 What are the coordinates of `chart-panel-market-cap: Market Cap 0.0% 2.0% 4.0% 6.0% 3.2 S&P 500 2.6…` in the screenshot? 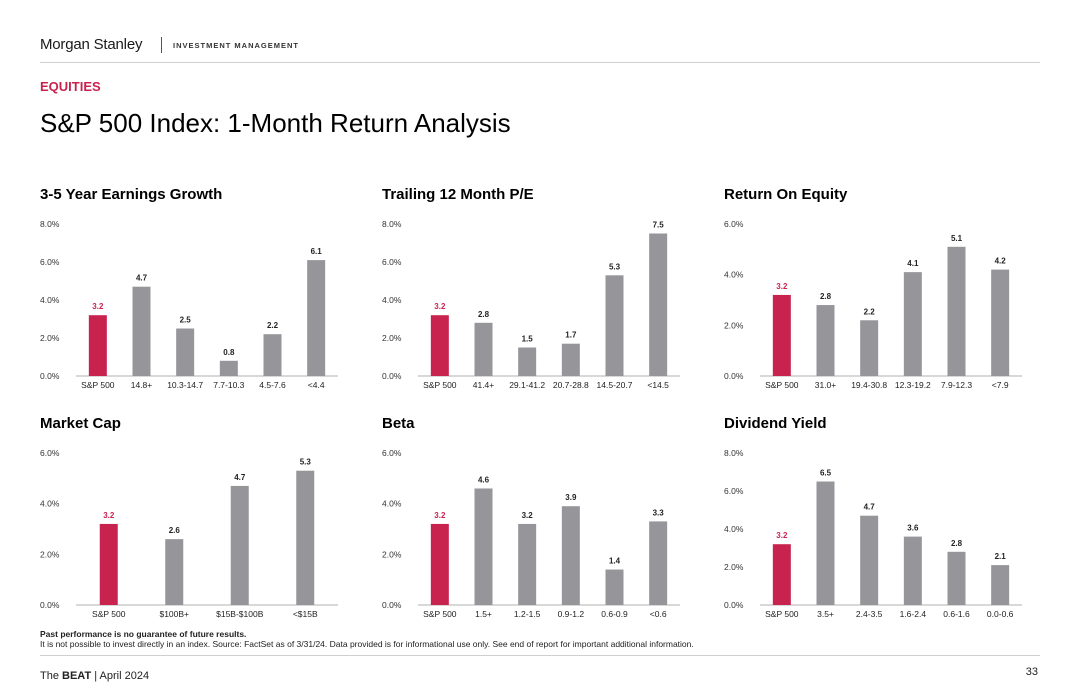 It's located at (205, 530).